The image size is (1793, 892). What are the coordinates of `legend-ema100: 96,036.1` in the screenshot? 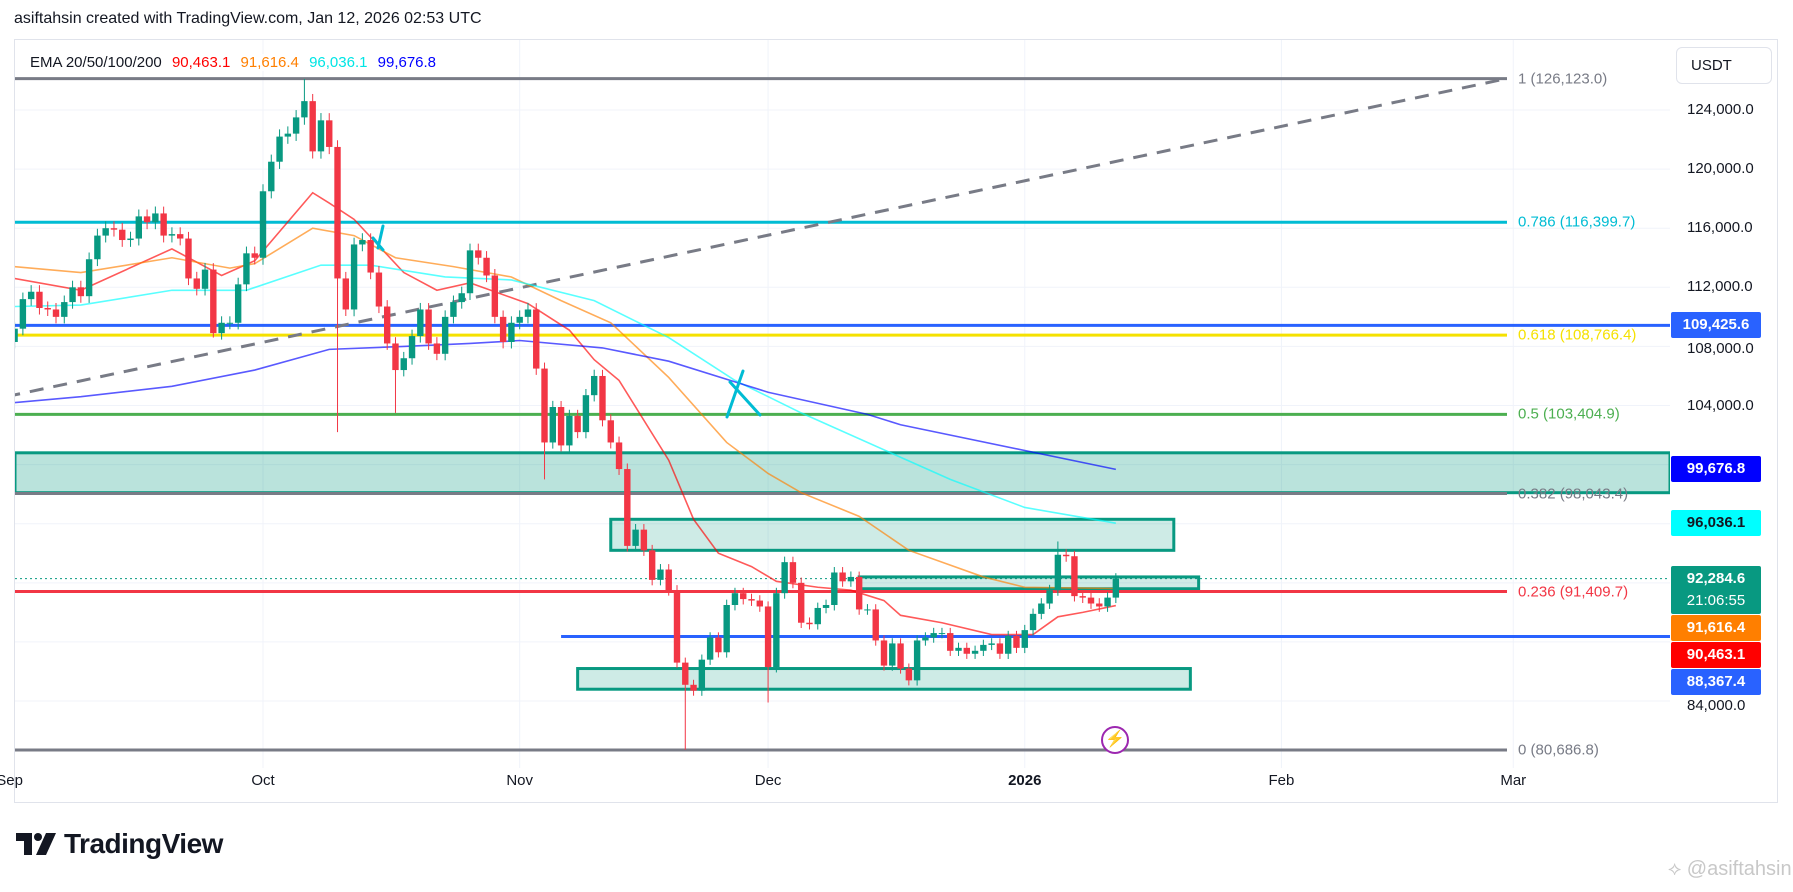 It's located at (338, 62).